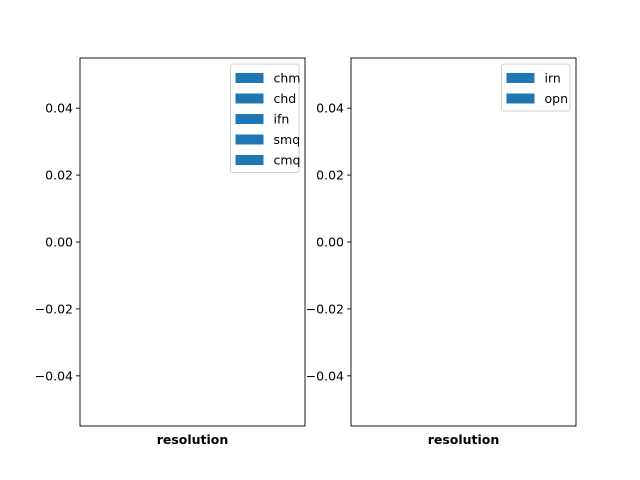 This screenshot has width=640, height=480. I want to click on legend-entry-label: irn, so click(553, 78).